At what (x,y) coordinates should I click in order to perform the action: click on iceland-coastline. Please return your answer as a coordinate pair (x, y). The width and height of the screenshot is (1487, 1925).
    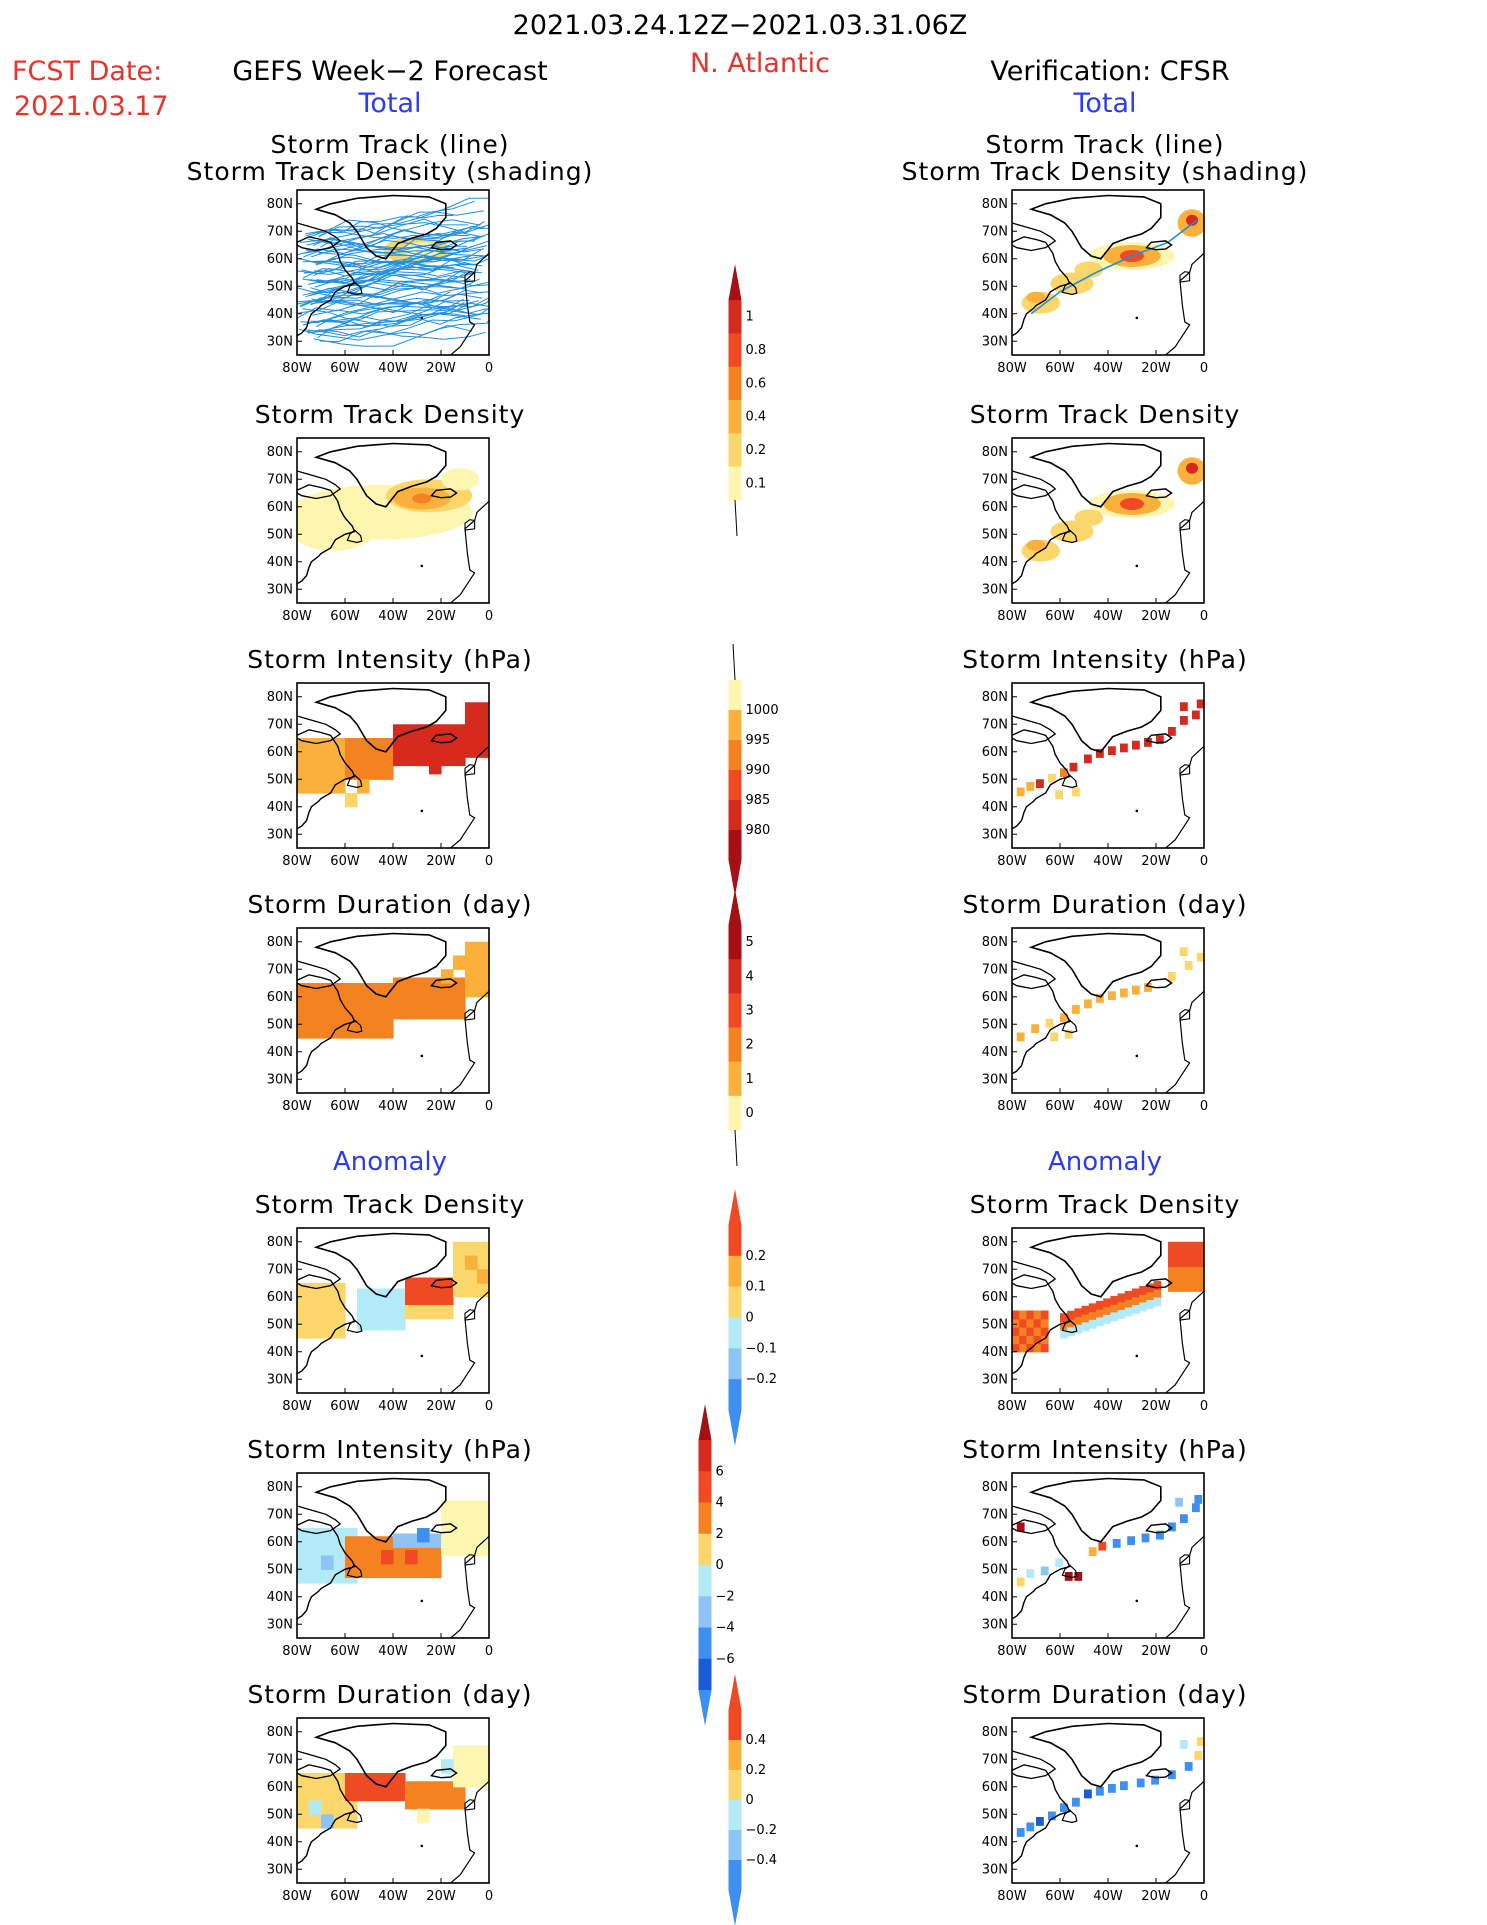
    Looking at the image, I should click on (444, 493).